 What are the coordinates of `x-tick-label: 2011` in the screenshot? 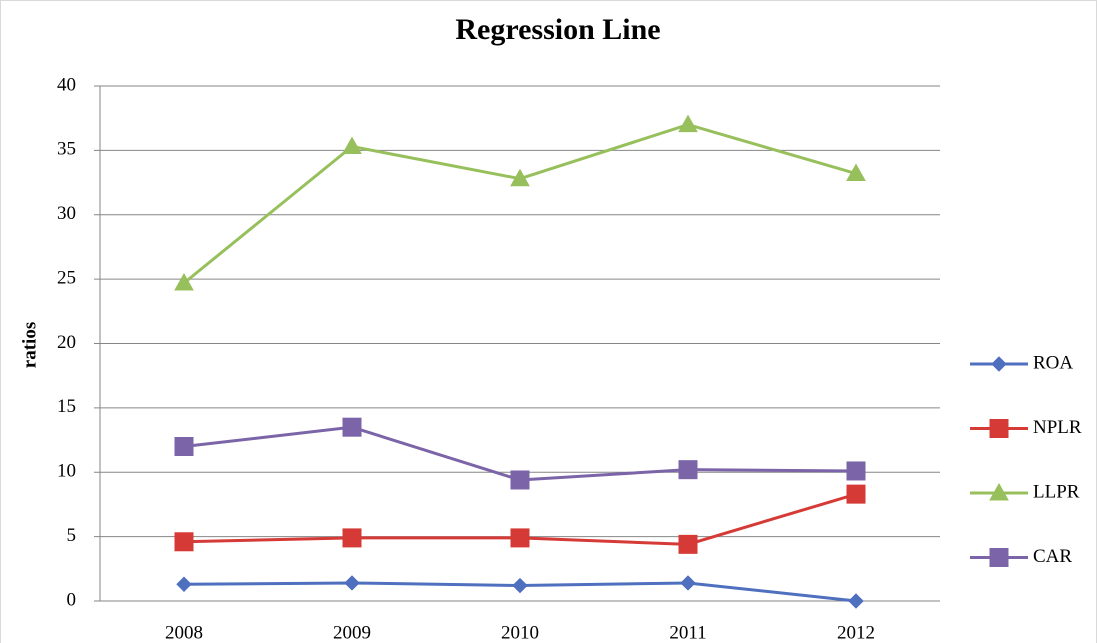 It's located at (687, 632).